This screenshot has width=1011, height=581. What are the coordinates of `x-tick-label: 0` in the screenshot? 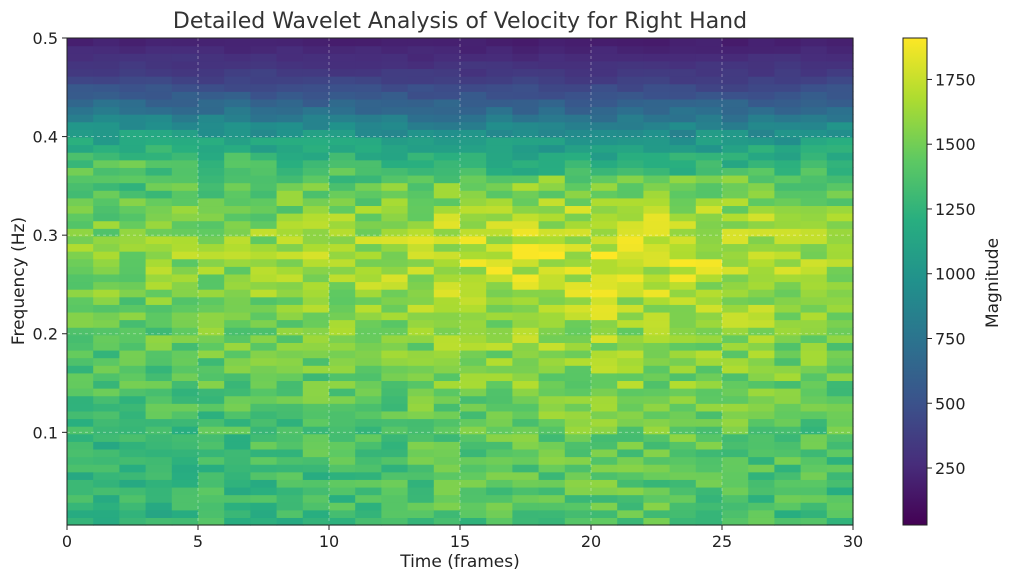 It's located at (67, 541).